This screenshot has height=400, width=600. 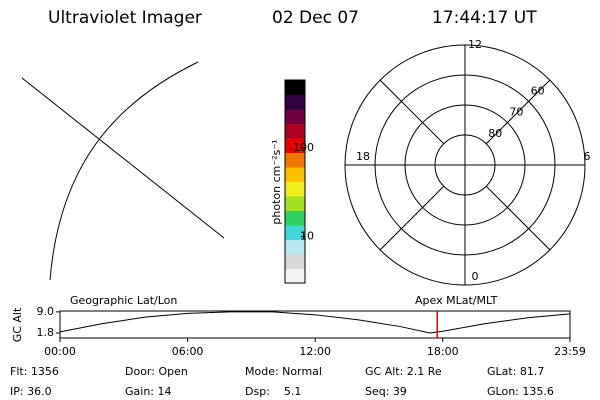 What do you see at coordinates (188, 351) in the screenshot?
I see `x-tick-label: 06:00` at bounding box center [188, 351].